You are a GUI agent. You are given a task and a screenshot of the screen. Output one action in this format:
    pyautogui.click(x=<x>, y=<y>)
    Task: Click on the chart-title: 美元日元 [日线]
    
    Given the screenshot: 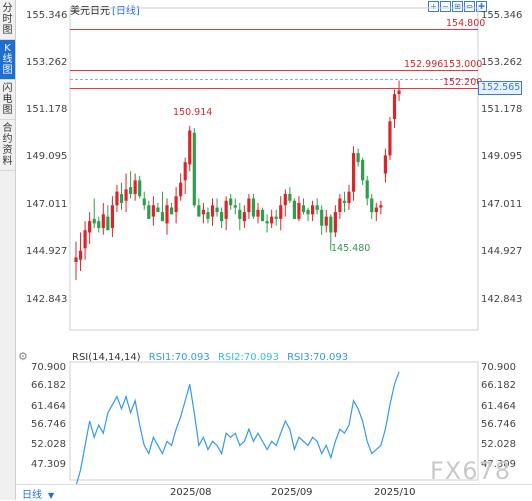 What is the action you would take?
    pyautogui.click(x=105, y=9)
    